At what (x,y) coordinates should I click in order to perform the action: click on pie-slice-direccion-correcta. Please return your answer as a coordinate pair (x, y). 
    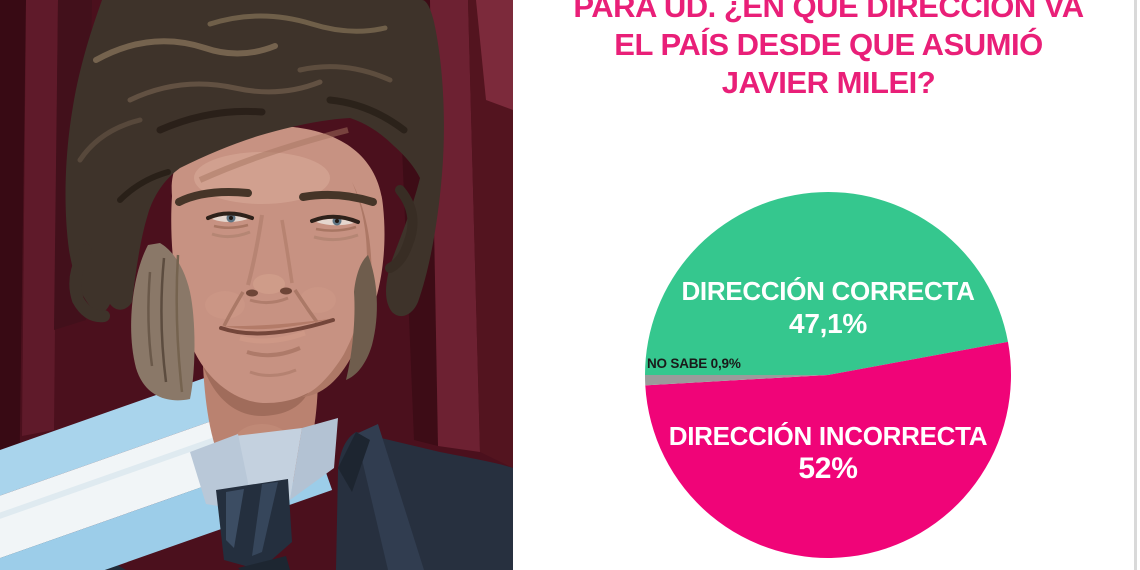
    Looking at the image, I should click on (826, 283).